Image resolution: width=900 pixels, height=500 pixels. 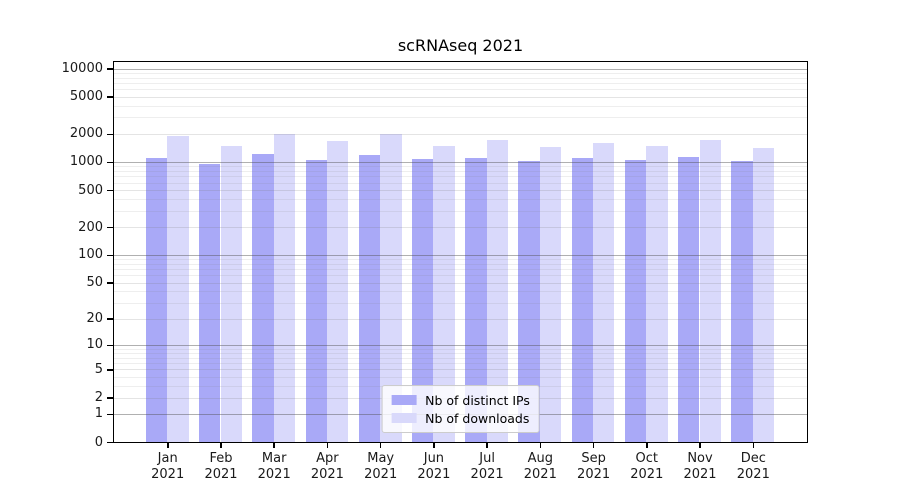 I want to click on y-tick-label: 2, so click(x=98, y=397).